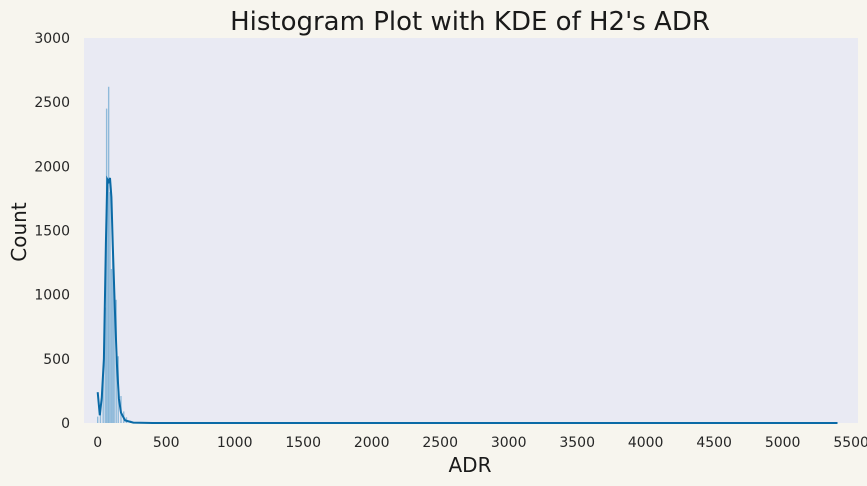 The height and width of the screenshot is (486, 867). I want to click on y-tick-label: 1000, so click(52, 296).